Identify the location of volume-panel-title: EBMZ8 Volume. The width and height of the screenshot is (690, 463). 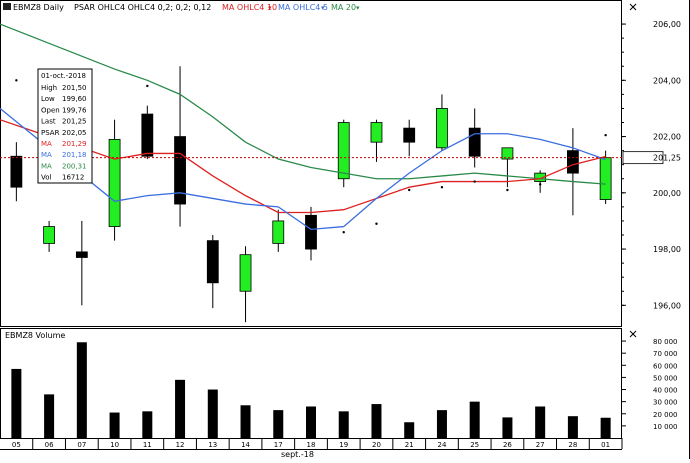
(35, 335).